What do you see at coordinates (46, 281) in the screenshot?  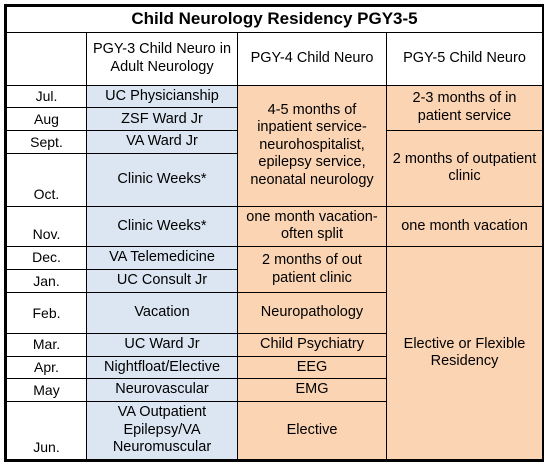 I see `month-label: Jan.` at bounding box center [46, 281].